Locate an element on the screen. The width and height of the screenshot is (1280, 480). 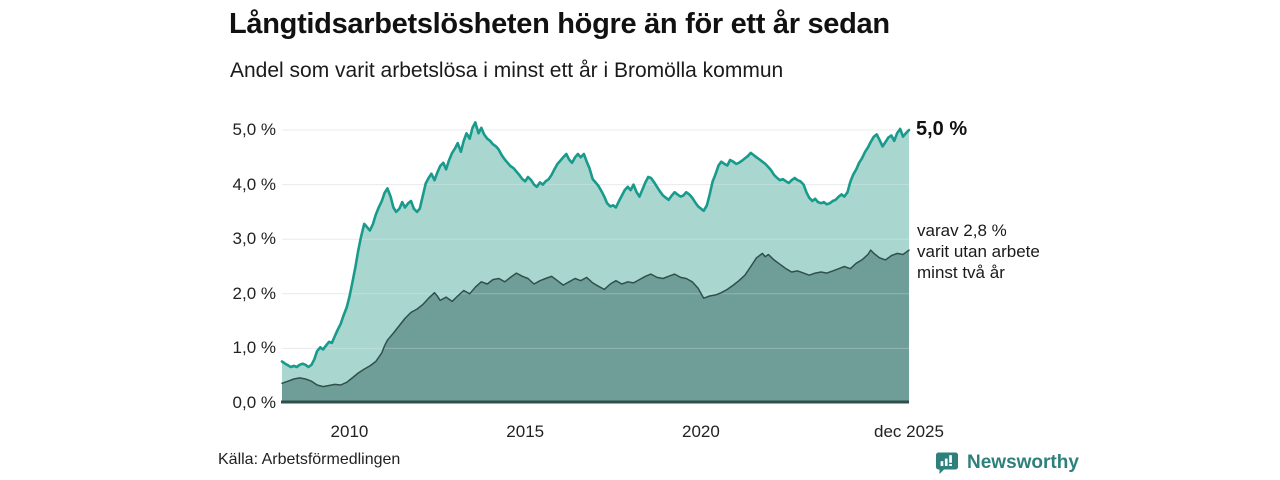
annotation-line: varav 2,8 % is located at coordinates (962, 230).